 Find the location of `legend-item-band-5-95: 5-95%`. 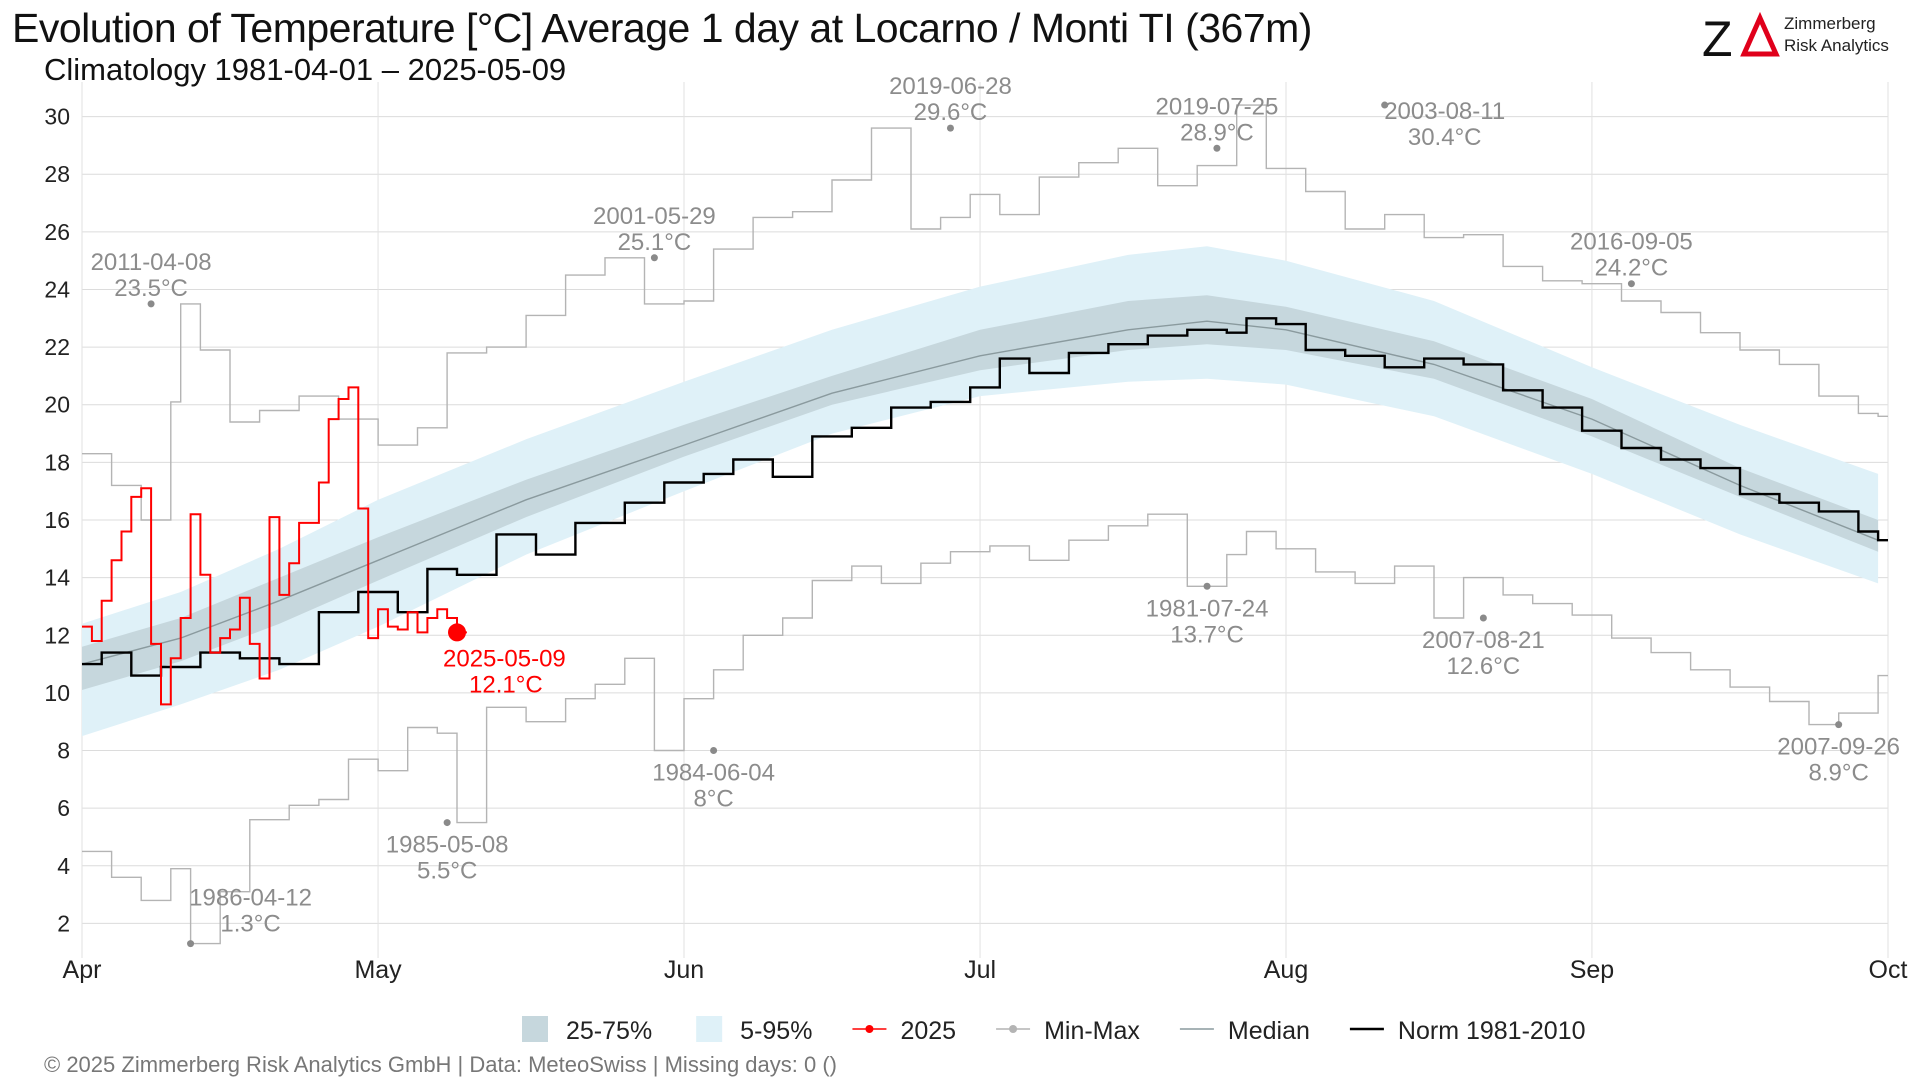

legend-item-band-5-95: 5-95% is located at coordinates (754, 1030).